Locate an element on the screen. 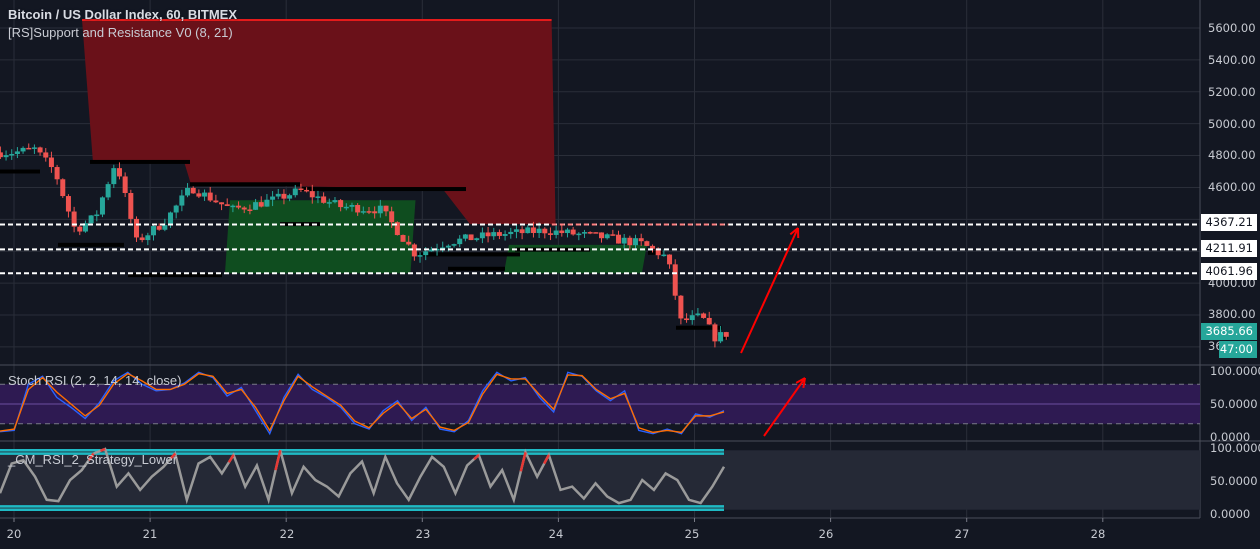 This screenshot has width=1260, height=549. price-label: 5000.00 is located at coordinates (1232, 124).